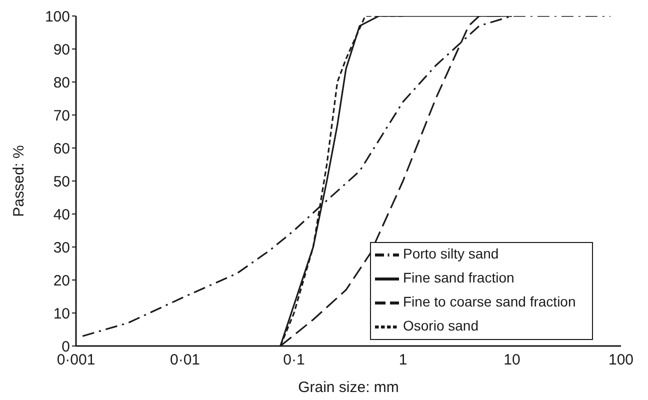 This screenshot has height=400, width=648. I want to click on y-tick-label: 100, so click(57, 17).